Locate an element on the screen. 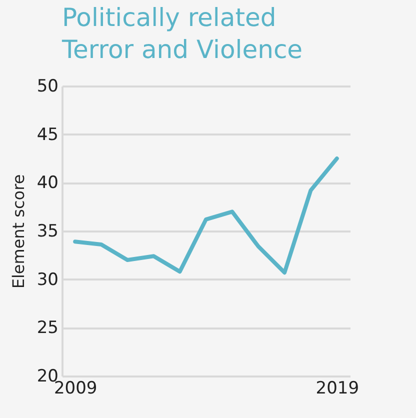  y-tick-label: 25 is located at coordinates (47, 328).